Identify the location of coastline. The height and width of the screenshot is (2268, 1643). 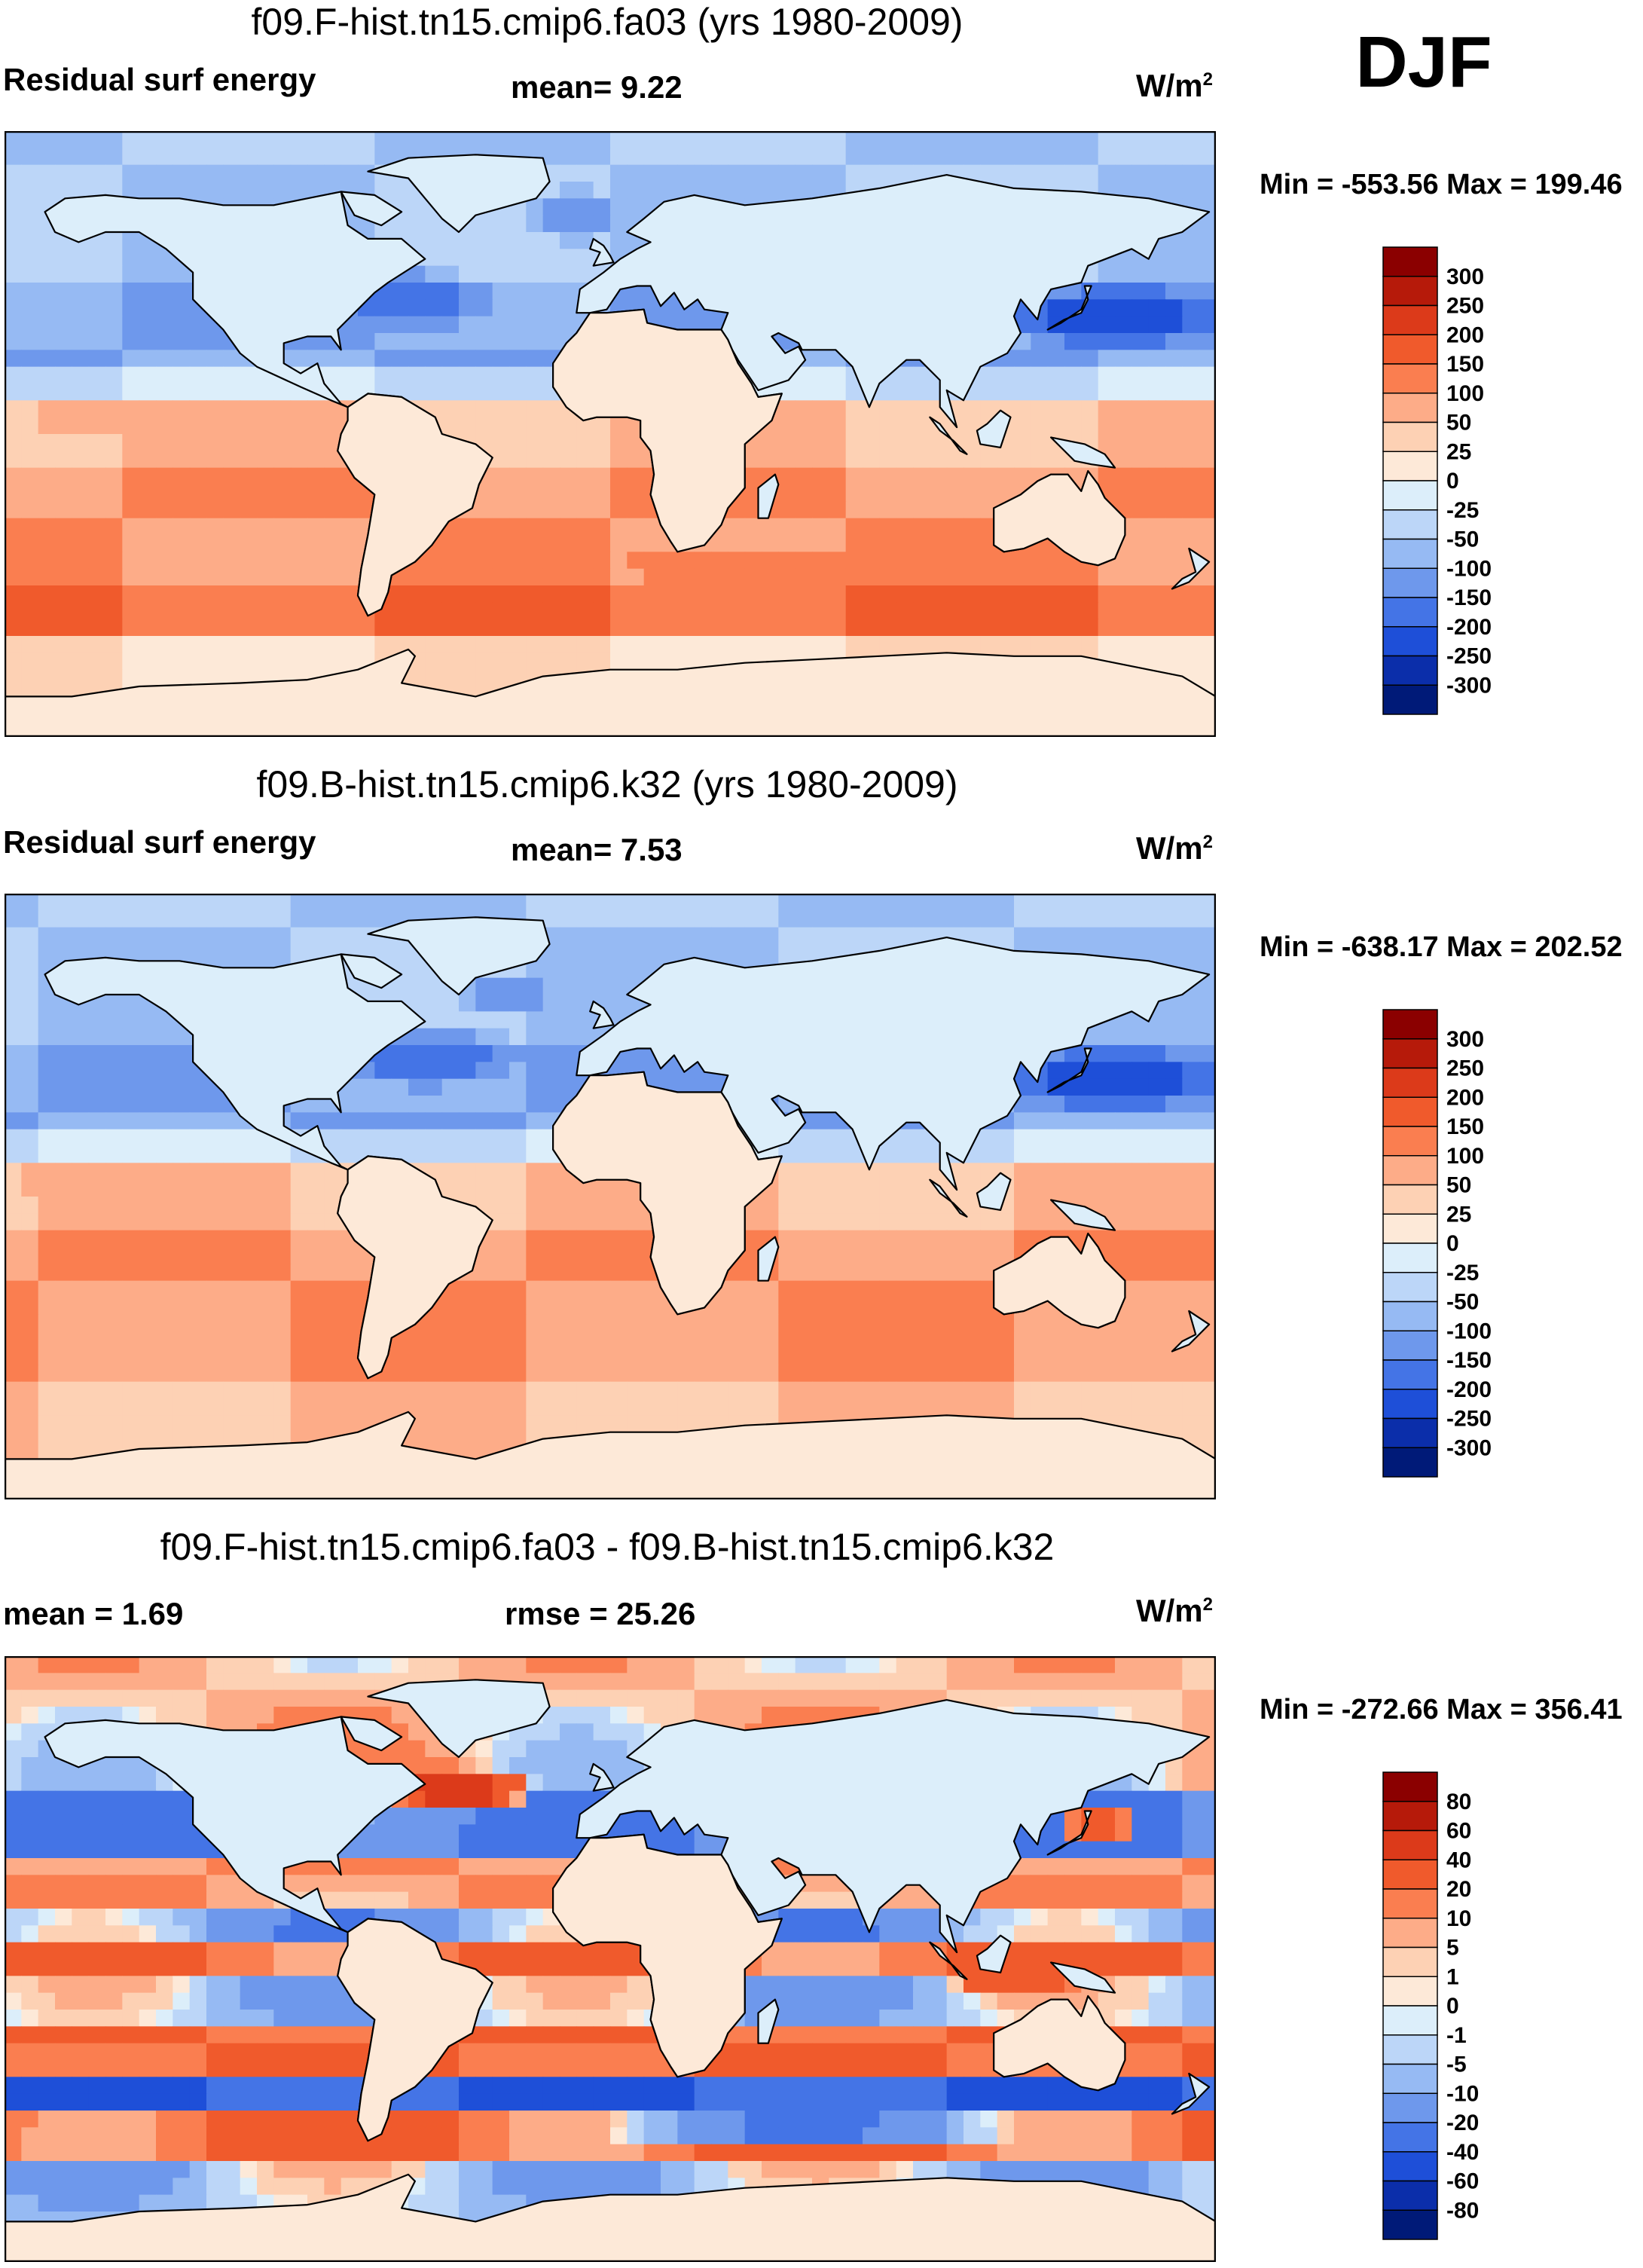
(602, 252).